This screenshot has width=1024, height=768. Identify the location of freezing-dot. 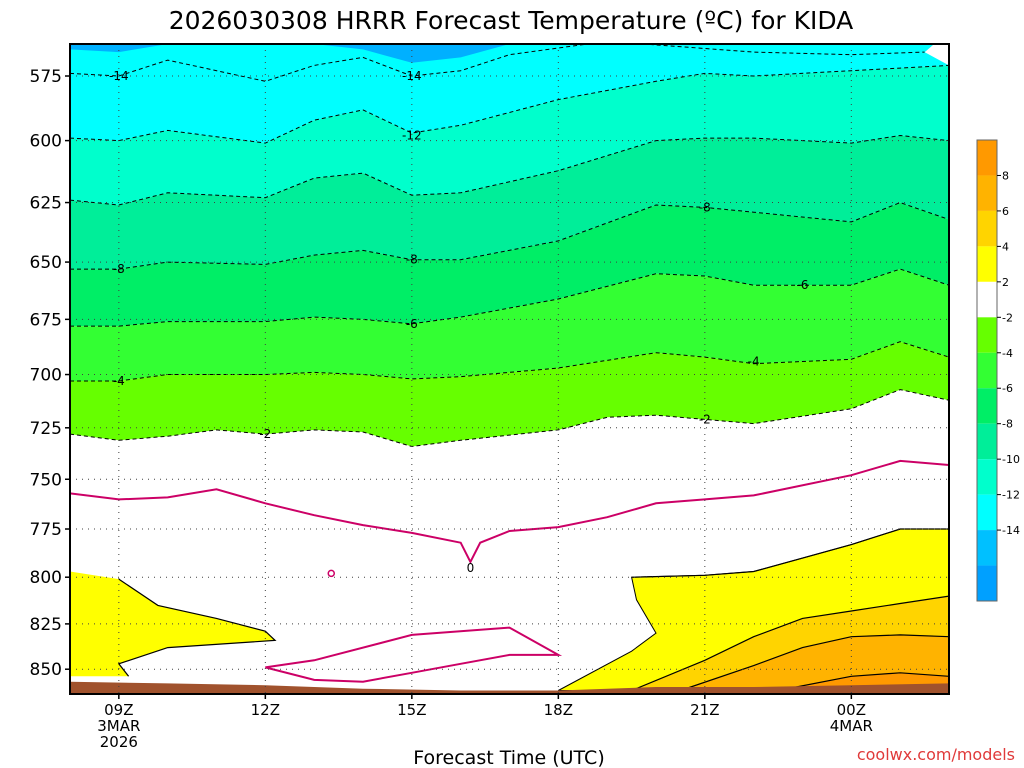
(331, 573).